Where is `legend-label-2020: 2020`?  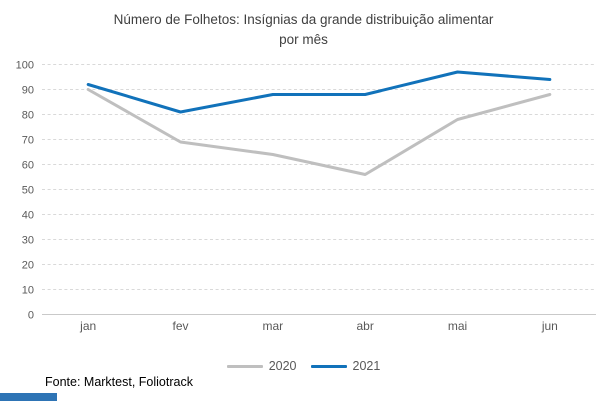
legend-label-2020: 2020 is located at coordinates (282, 366).